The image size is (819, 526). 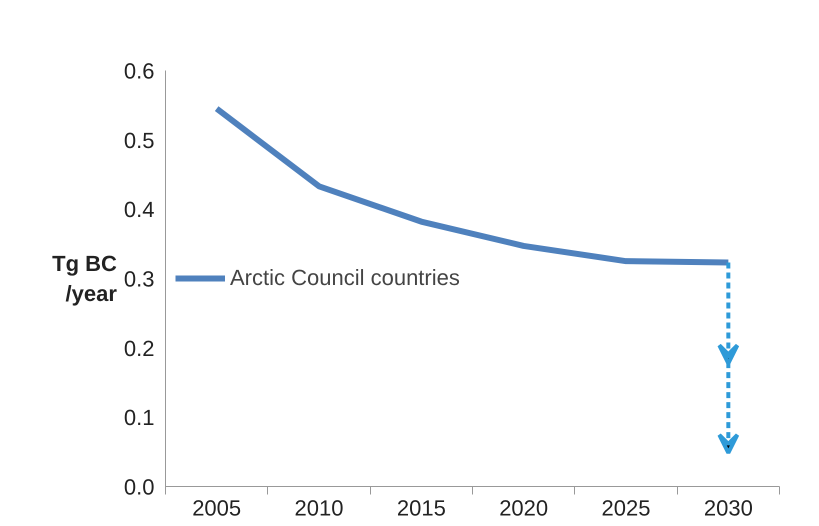 What do you see at coordinates (728, 508) in the screenshot?
I see `x-tick-label: 2030` at bounding box center [728, 508].